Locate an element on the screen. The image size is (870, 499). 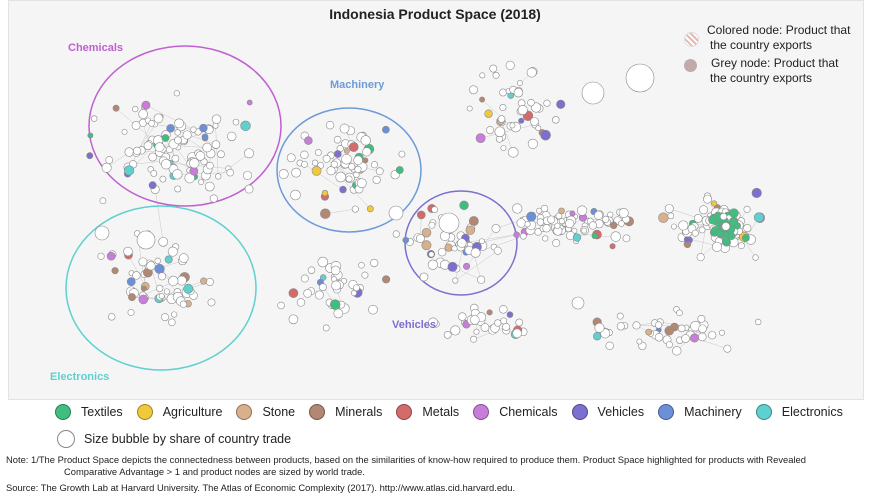
legend-item-electronics: Electronics is located at coordinates (799, 412).